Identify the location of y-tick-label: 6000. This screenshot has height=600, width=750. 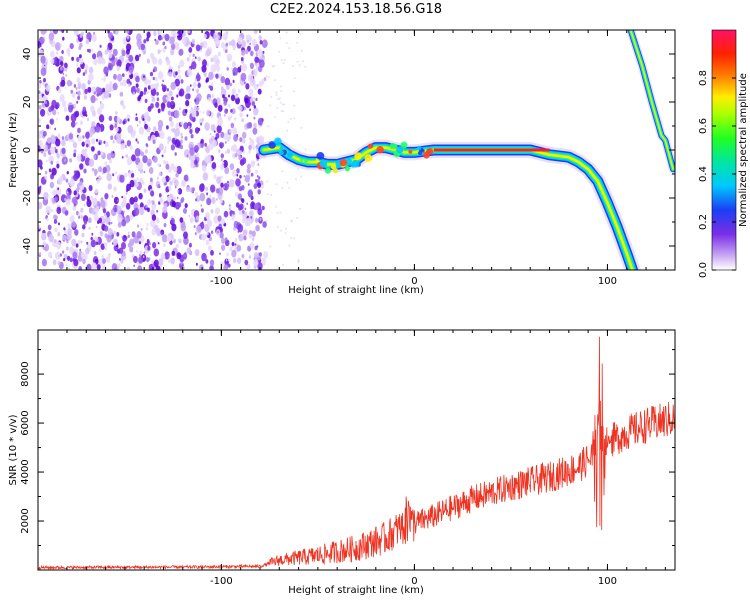
(25, 422).